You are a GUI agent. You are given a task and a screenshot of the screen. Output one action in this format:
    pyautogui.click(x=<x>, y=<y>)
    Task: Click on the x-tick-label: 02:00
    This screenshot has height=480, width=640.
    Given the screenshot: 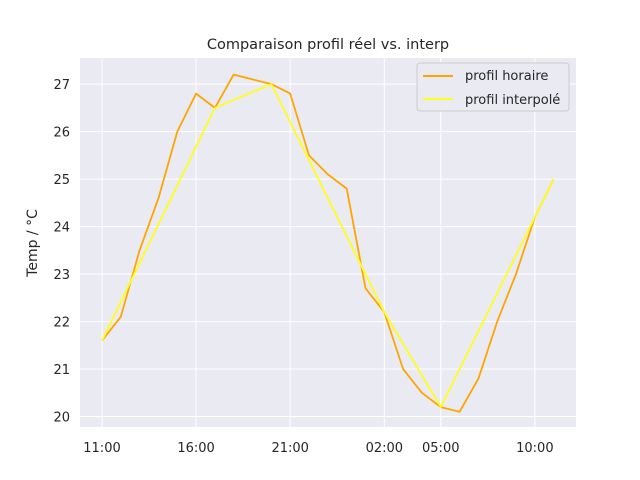 What is the action you would take?
    pyautogui.click(x=384, y=448)
    